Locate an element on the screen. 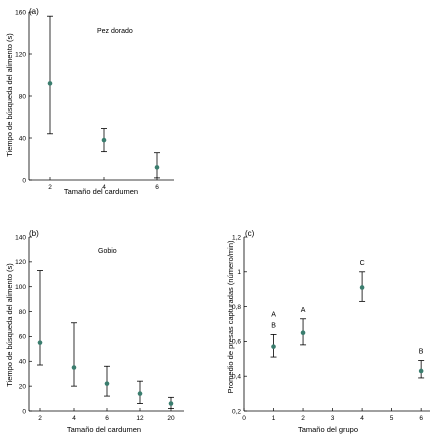  panel-c-xlabel: Tamaño del grupo is located at coordinates (328, 429).